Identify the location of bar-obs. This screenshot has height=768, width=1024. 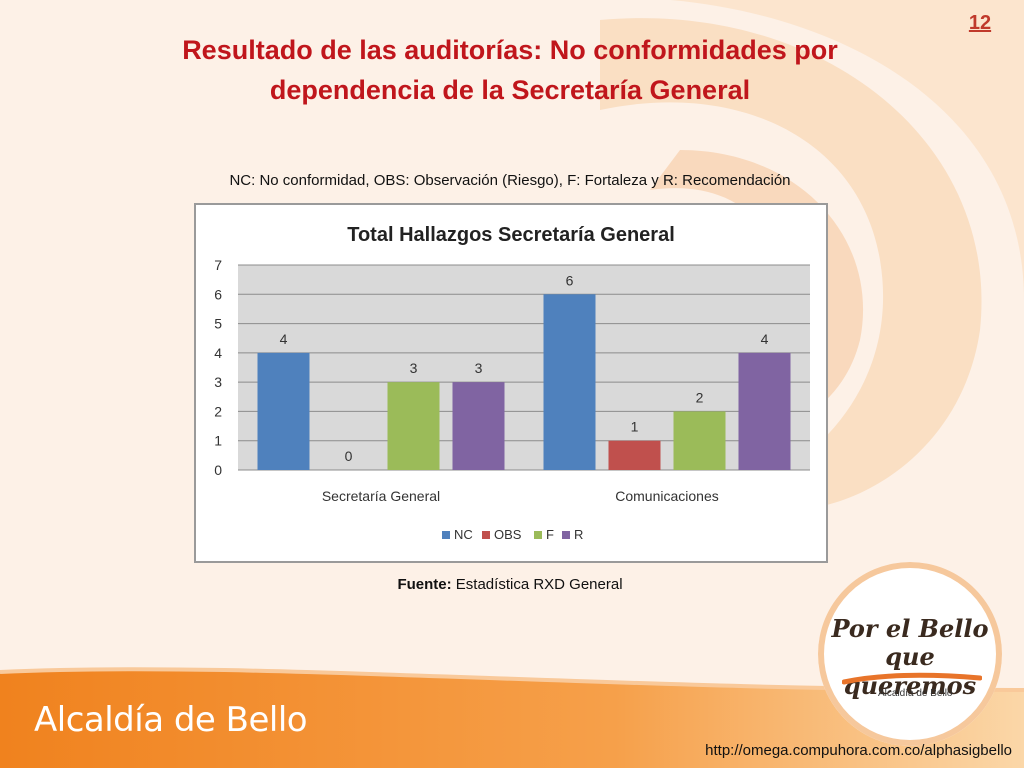
(634, 455).